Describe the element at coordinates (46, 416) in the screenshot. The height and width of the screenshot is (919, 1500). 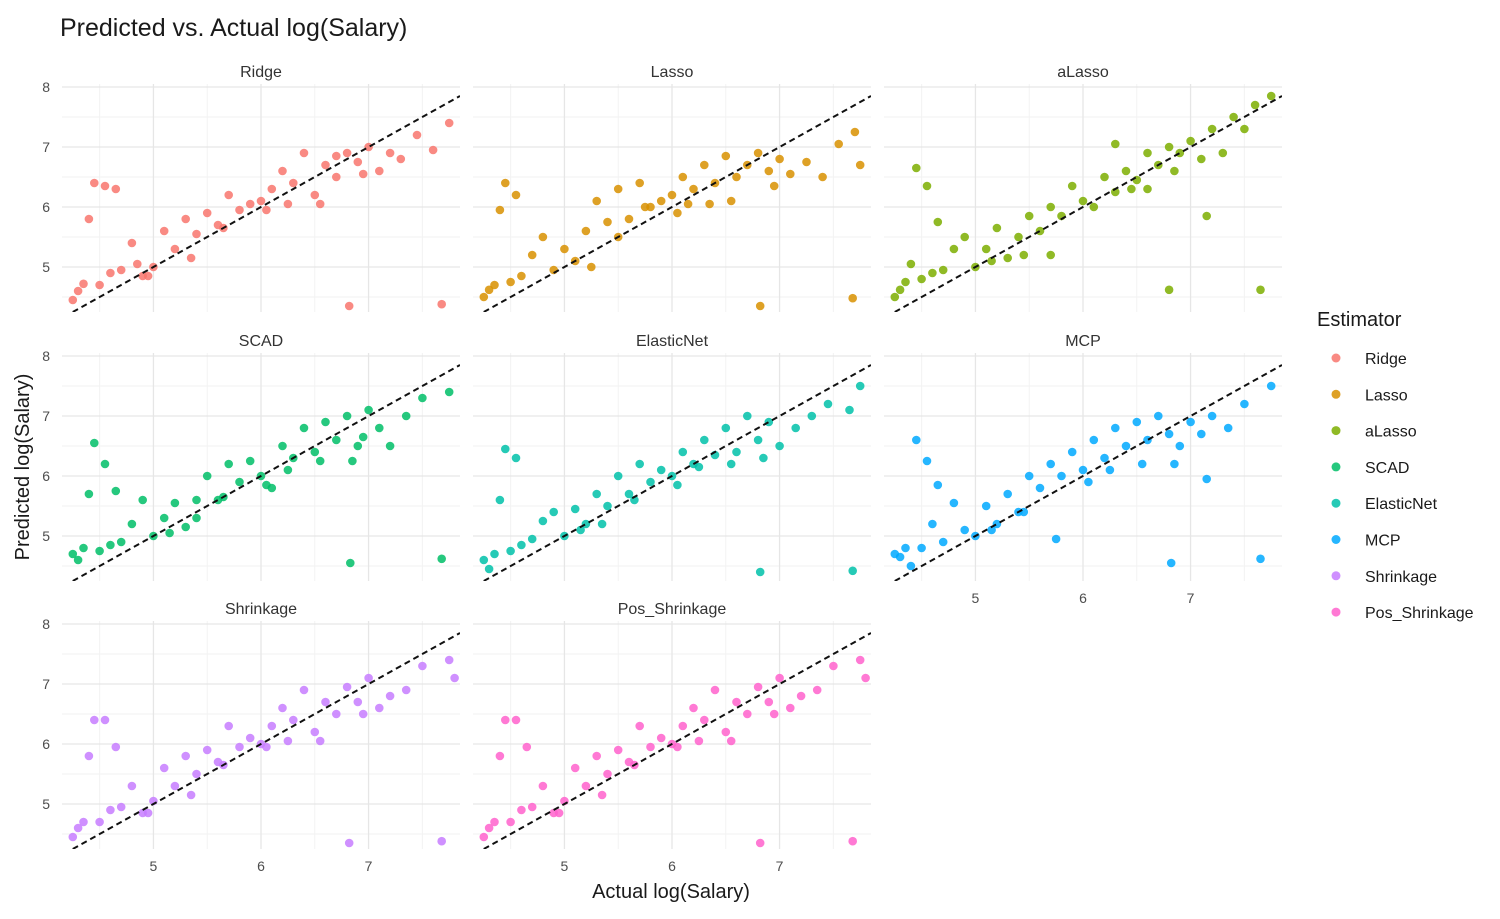
I see `y-tick-label: 7` at that location.